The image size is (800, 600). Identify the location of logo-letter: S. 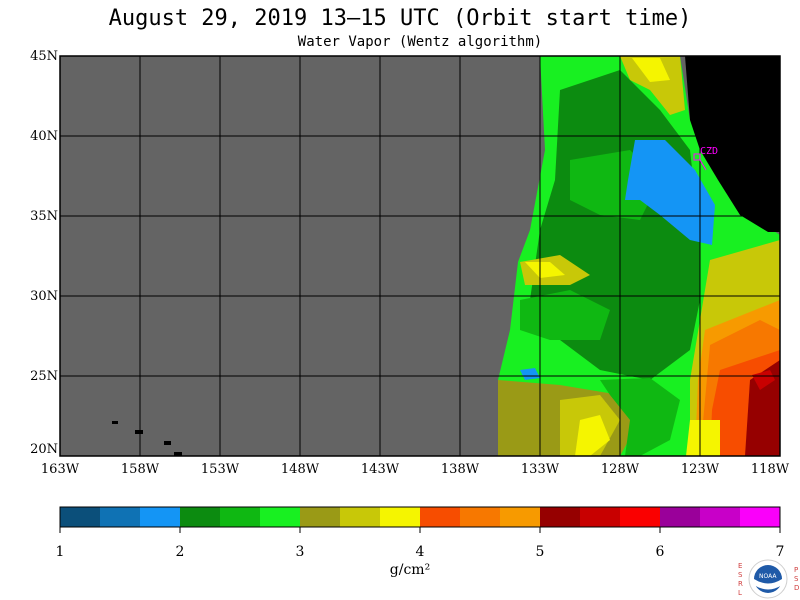
(796, 579).